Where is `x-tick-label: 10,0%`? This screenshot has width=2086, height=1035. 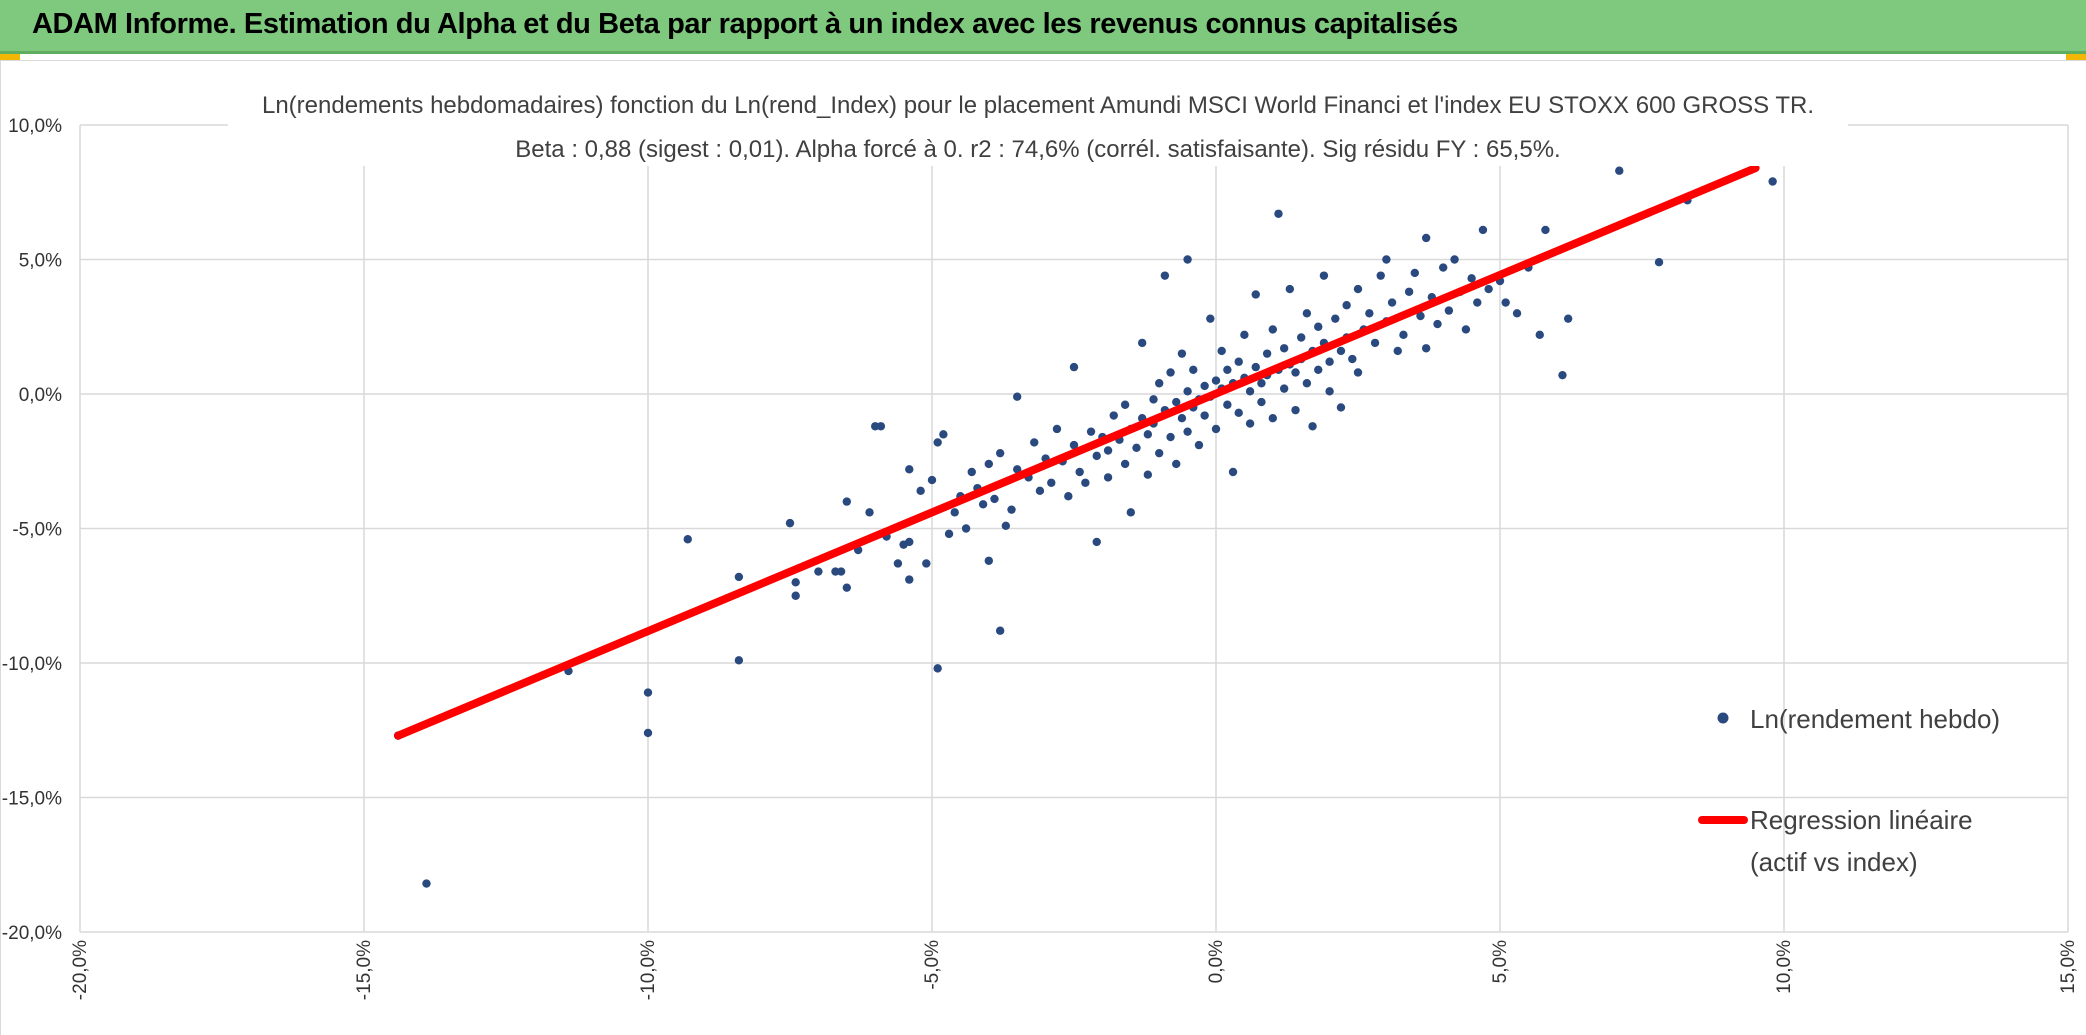
x-tick-label: 10,0% is located at coordinates (1784, 967).